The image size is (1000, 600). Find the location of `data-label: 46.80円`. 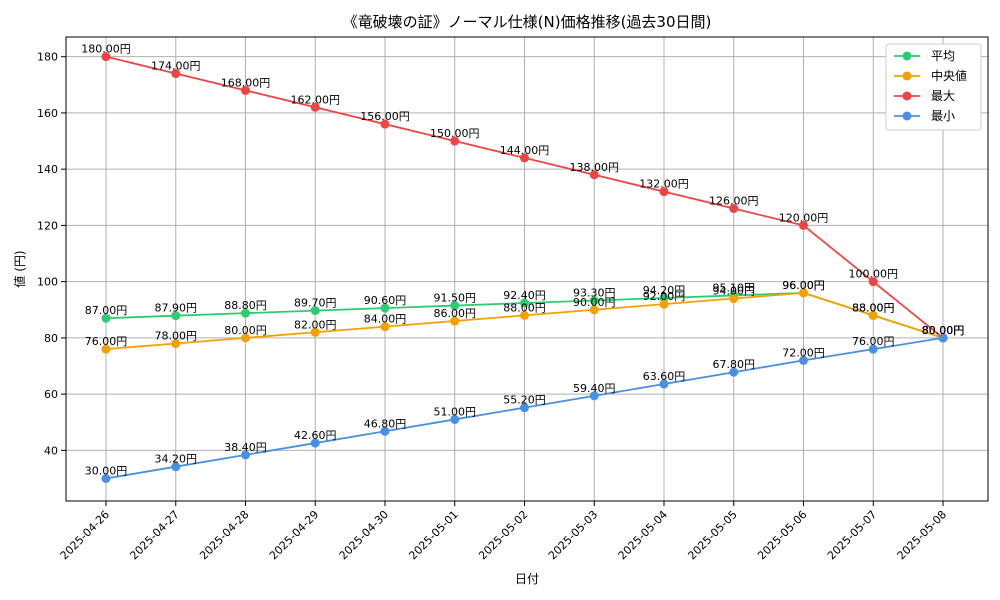

data-label: 46.80円 is located at coordinates (385, 423).